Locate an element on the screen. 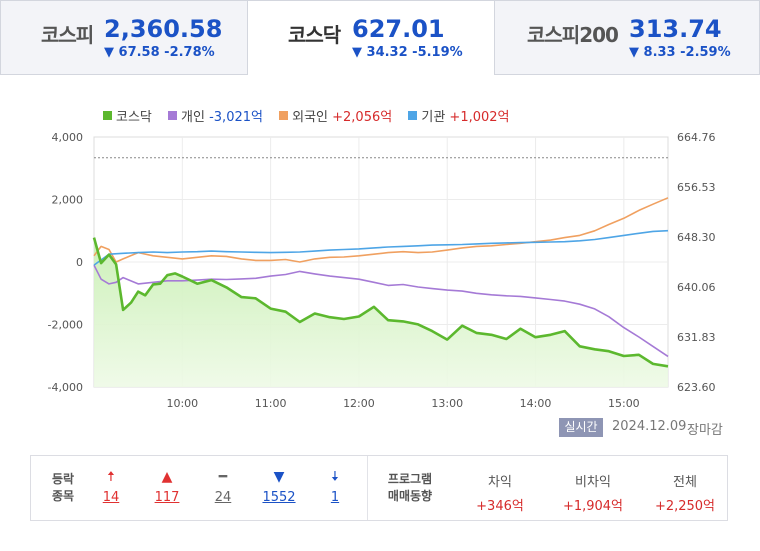  y-right-tick-label: 631.83 is located at coordinates (696, 337).